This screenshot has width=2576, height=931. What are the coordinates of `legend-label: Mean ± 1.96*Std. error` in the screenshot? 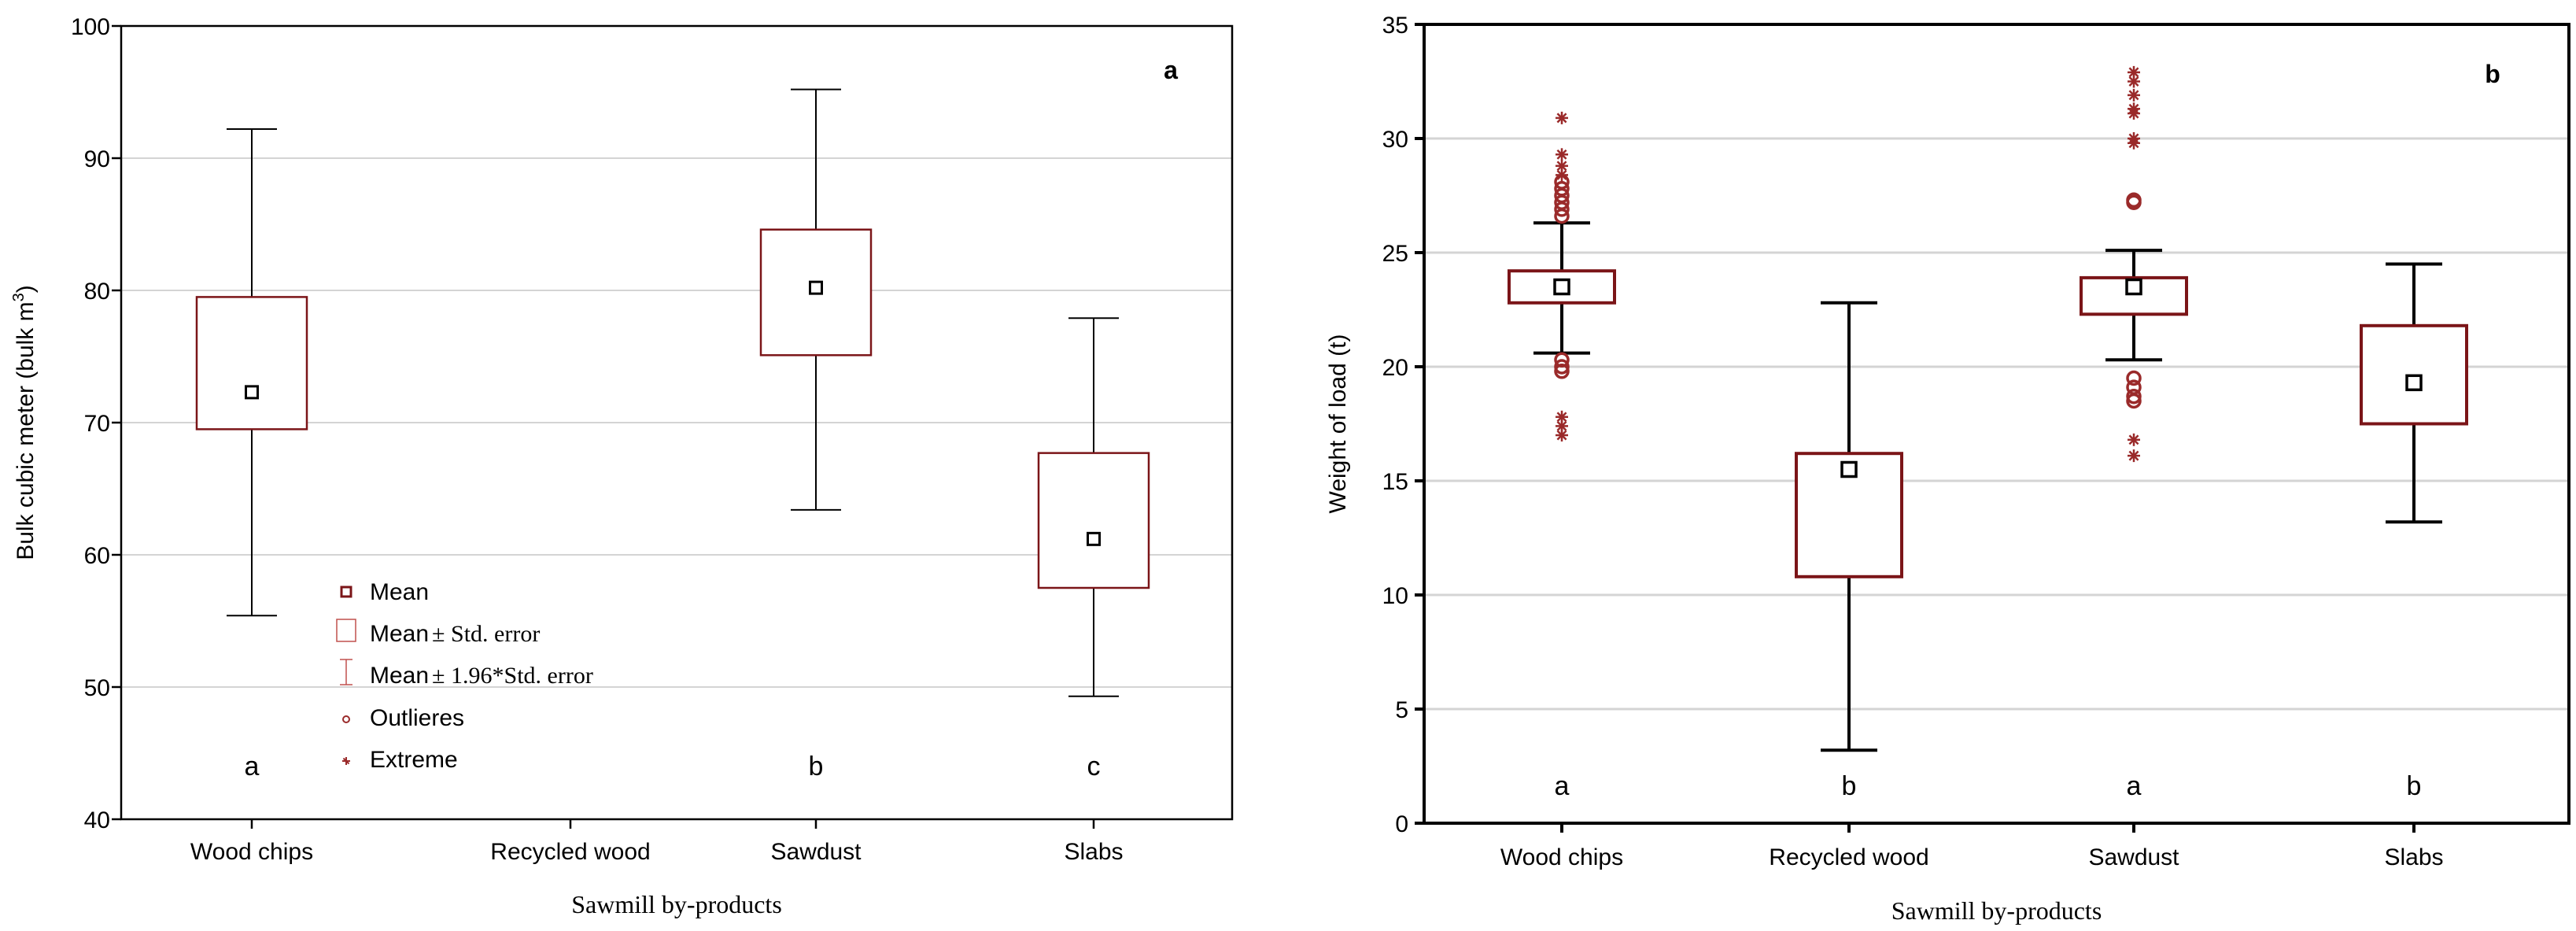 It's located at (481, 676).